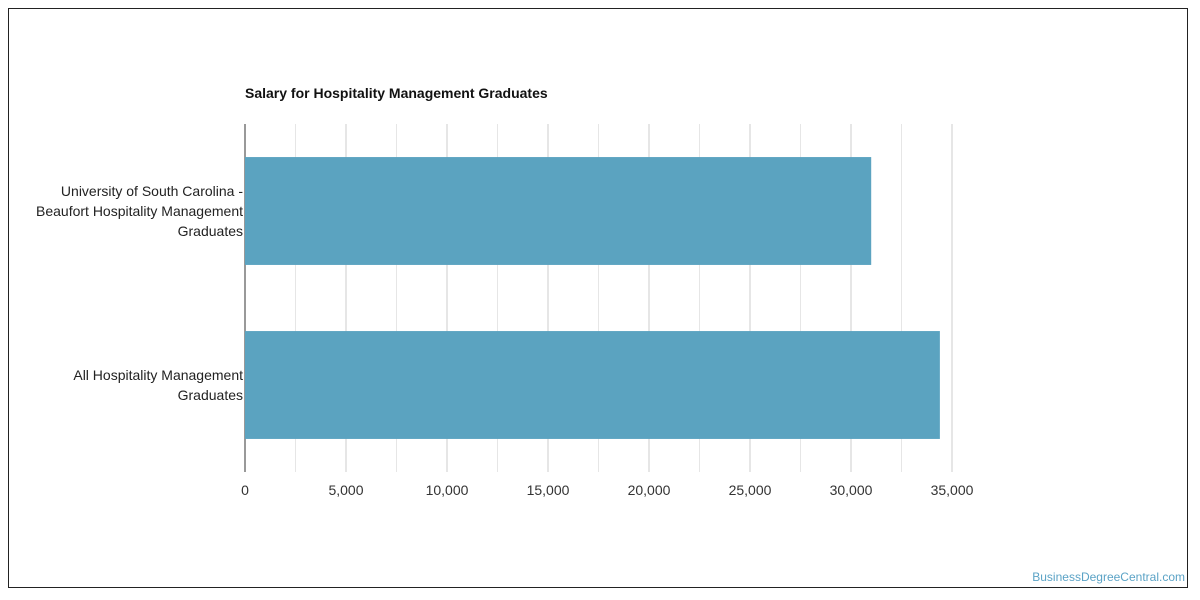  What do you see at coordinates (548, 490) in the screenshot?
I see `x-tick-label: 15,000` at bounding box center [548, 490].